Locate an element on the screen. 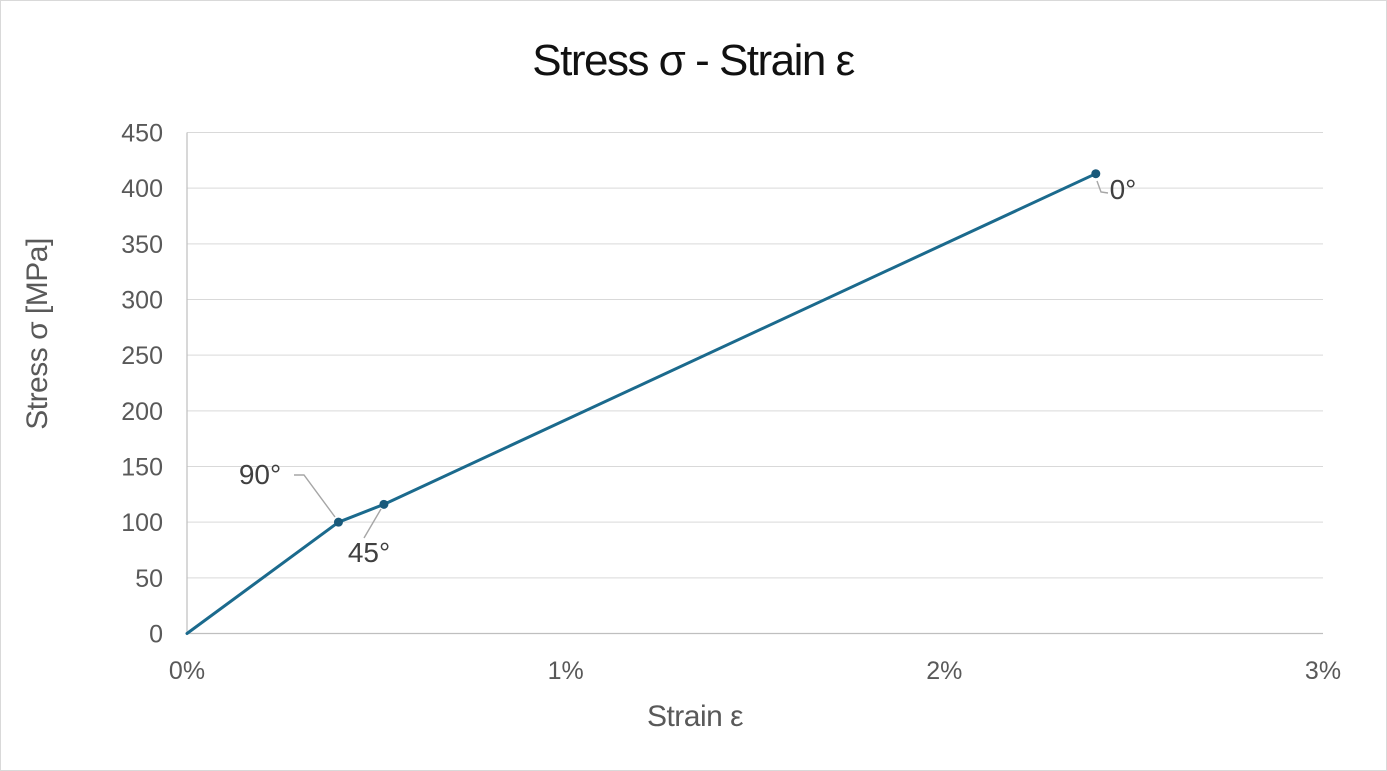 The height and width of the screenshot is (771, 1387). y-tick-label: 0 is located at coordinates (156, 635).